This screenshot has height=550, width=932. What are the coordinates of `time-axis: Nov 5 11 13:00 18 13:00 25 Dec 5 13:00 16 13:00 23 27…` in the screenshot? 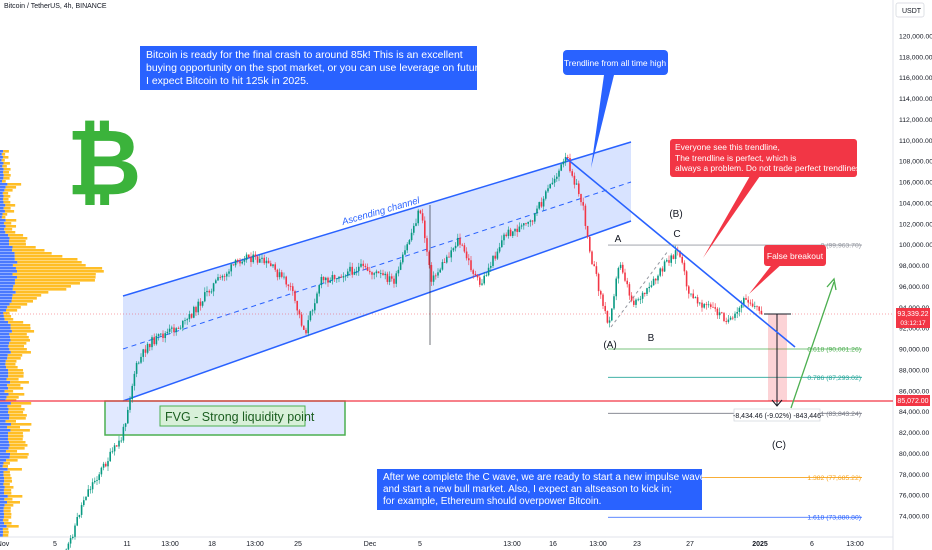 It's located at (432, 544).